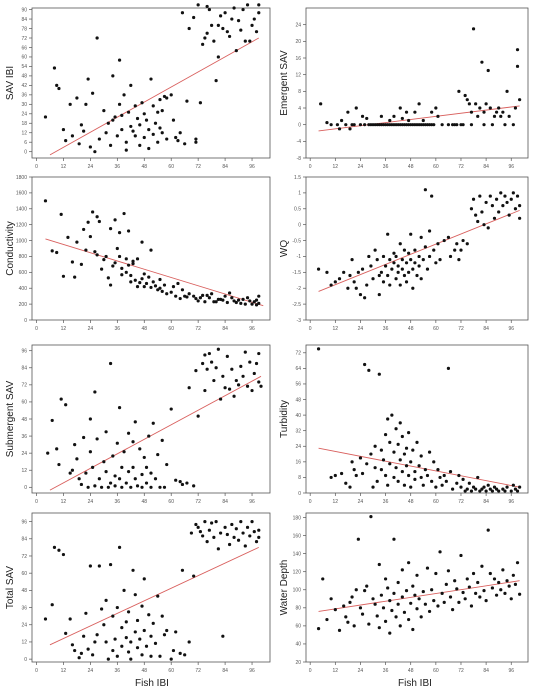 The height and width of the screenshot is (694, 550). I want to click on x-tick-label: 72, so click(461, 167).